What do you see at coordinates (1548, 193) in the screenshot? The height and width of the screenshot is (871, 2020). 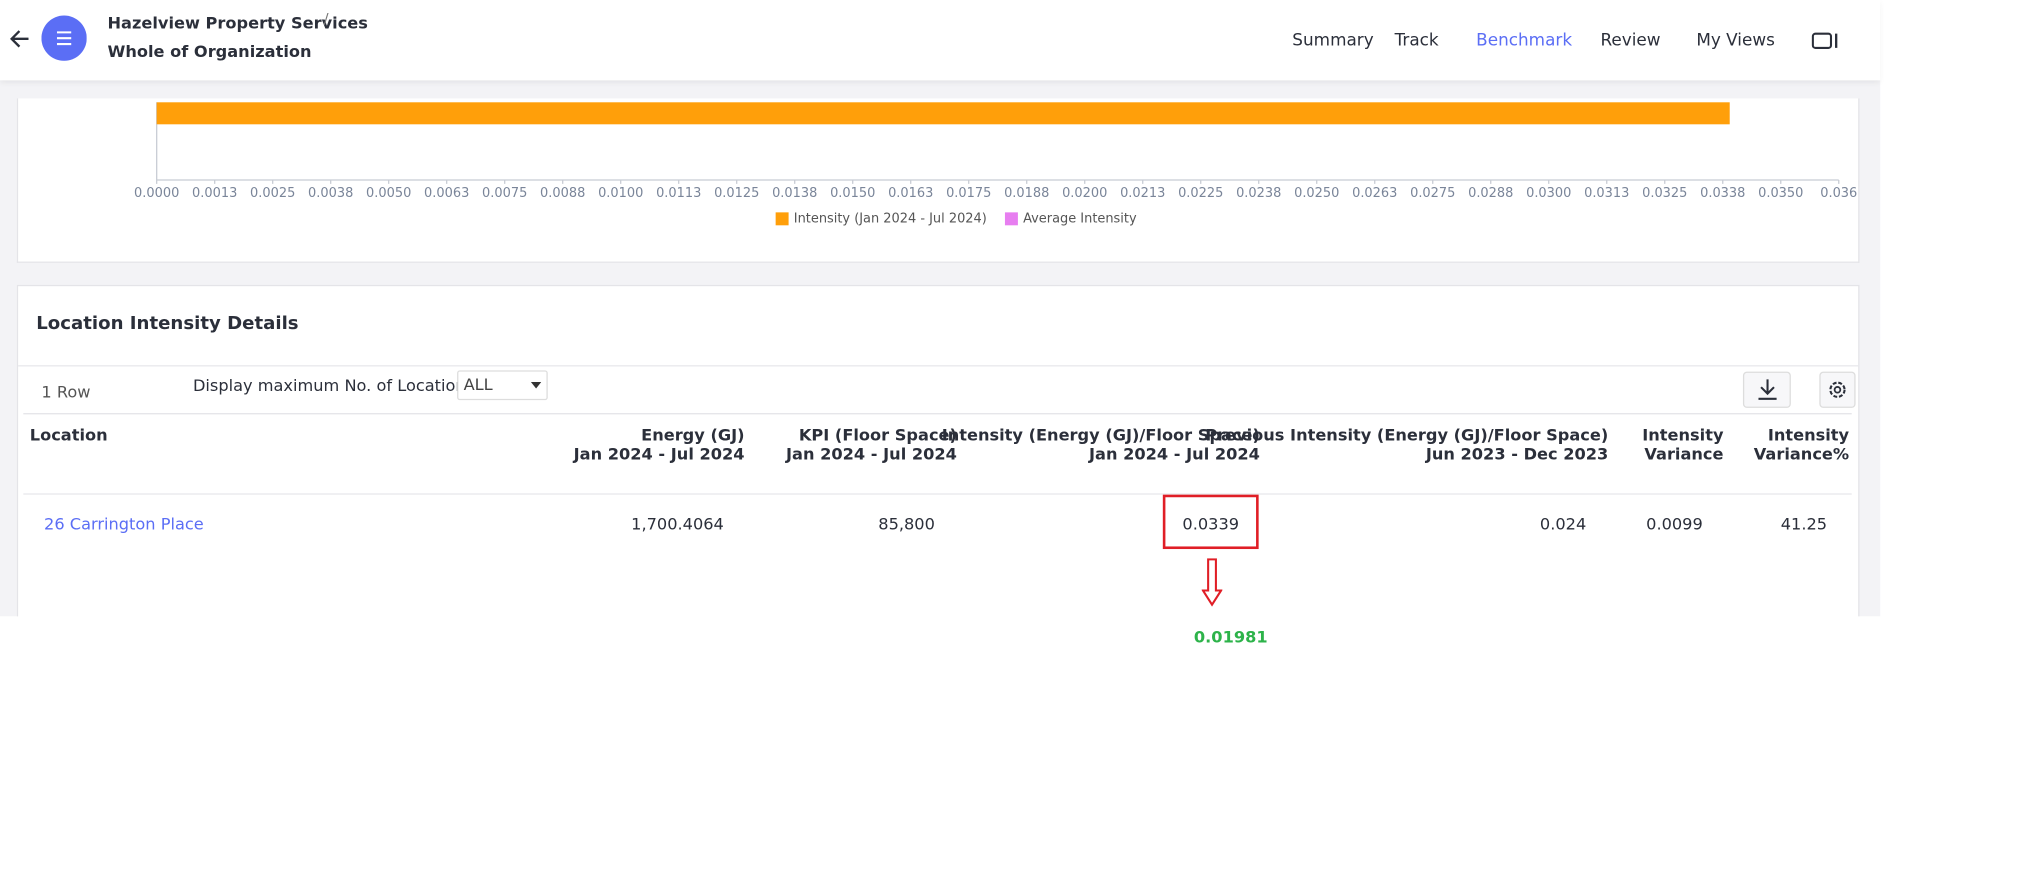 I see `x-tick-label: 0.0300` at bounding box center [1548, 193].